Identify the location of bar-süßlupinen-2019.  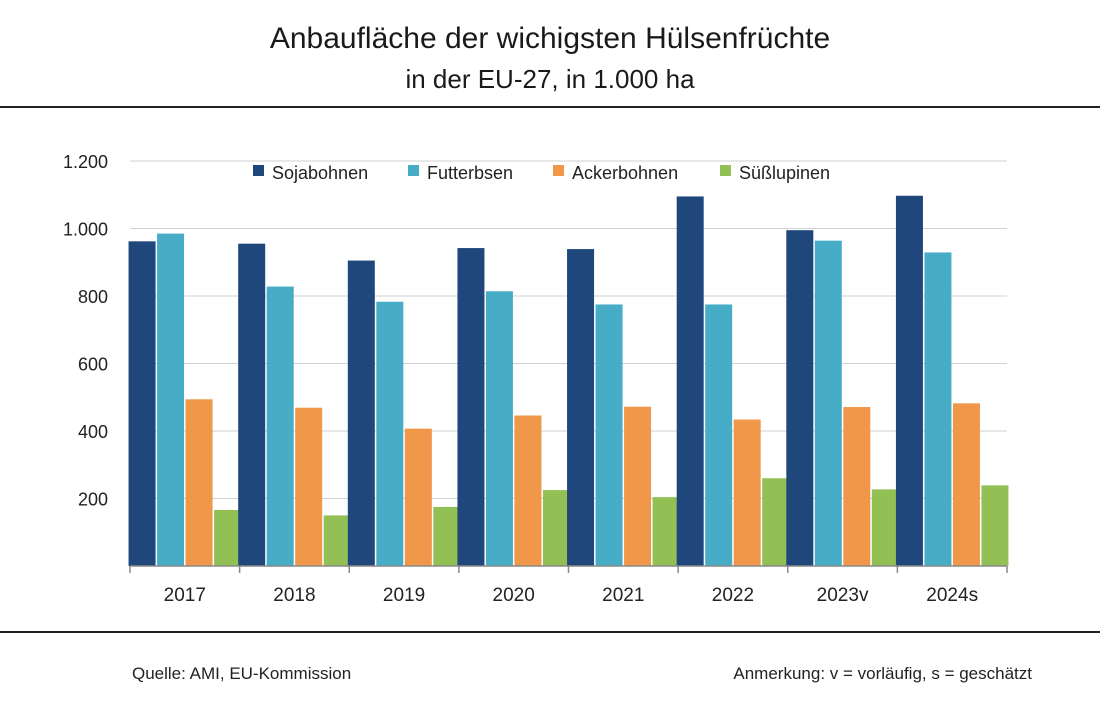
(447, 536).